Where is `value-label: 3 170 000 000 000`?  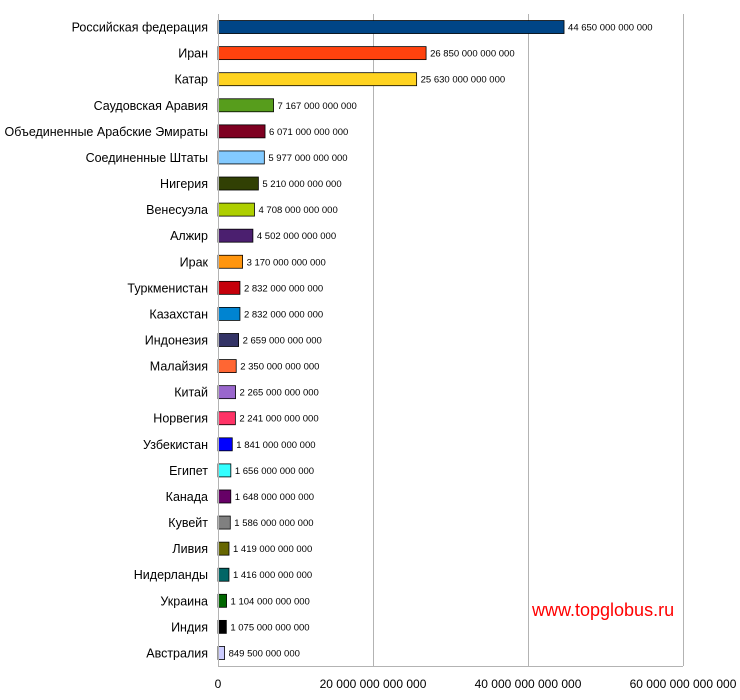 value-label: 3 170 000 000 000 is located at coordinates (286, 262).